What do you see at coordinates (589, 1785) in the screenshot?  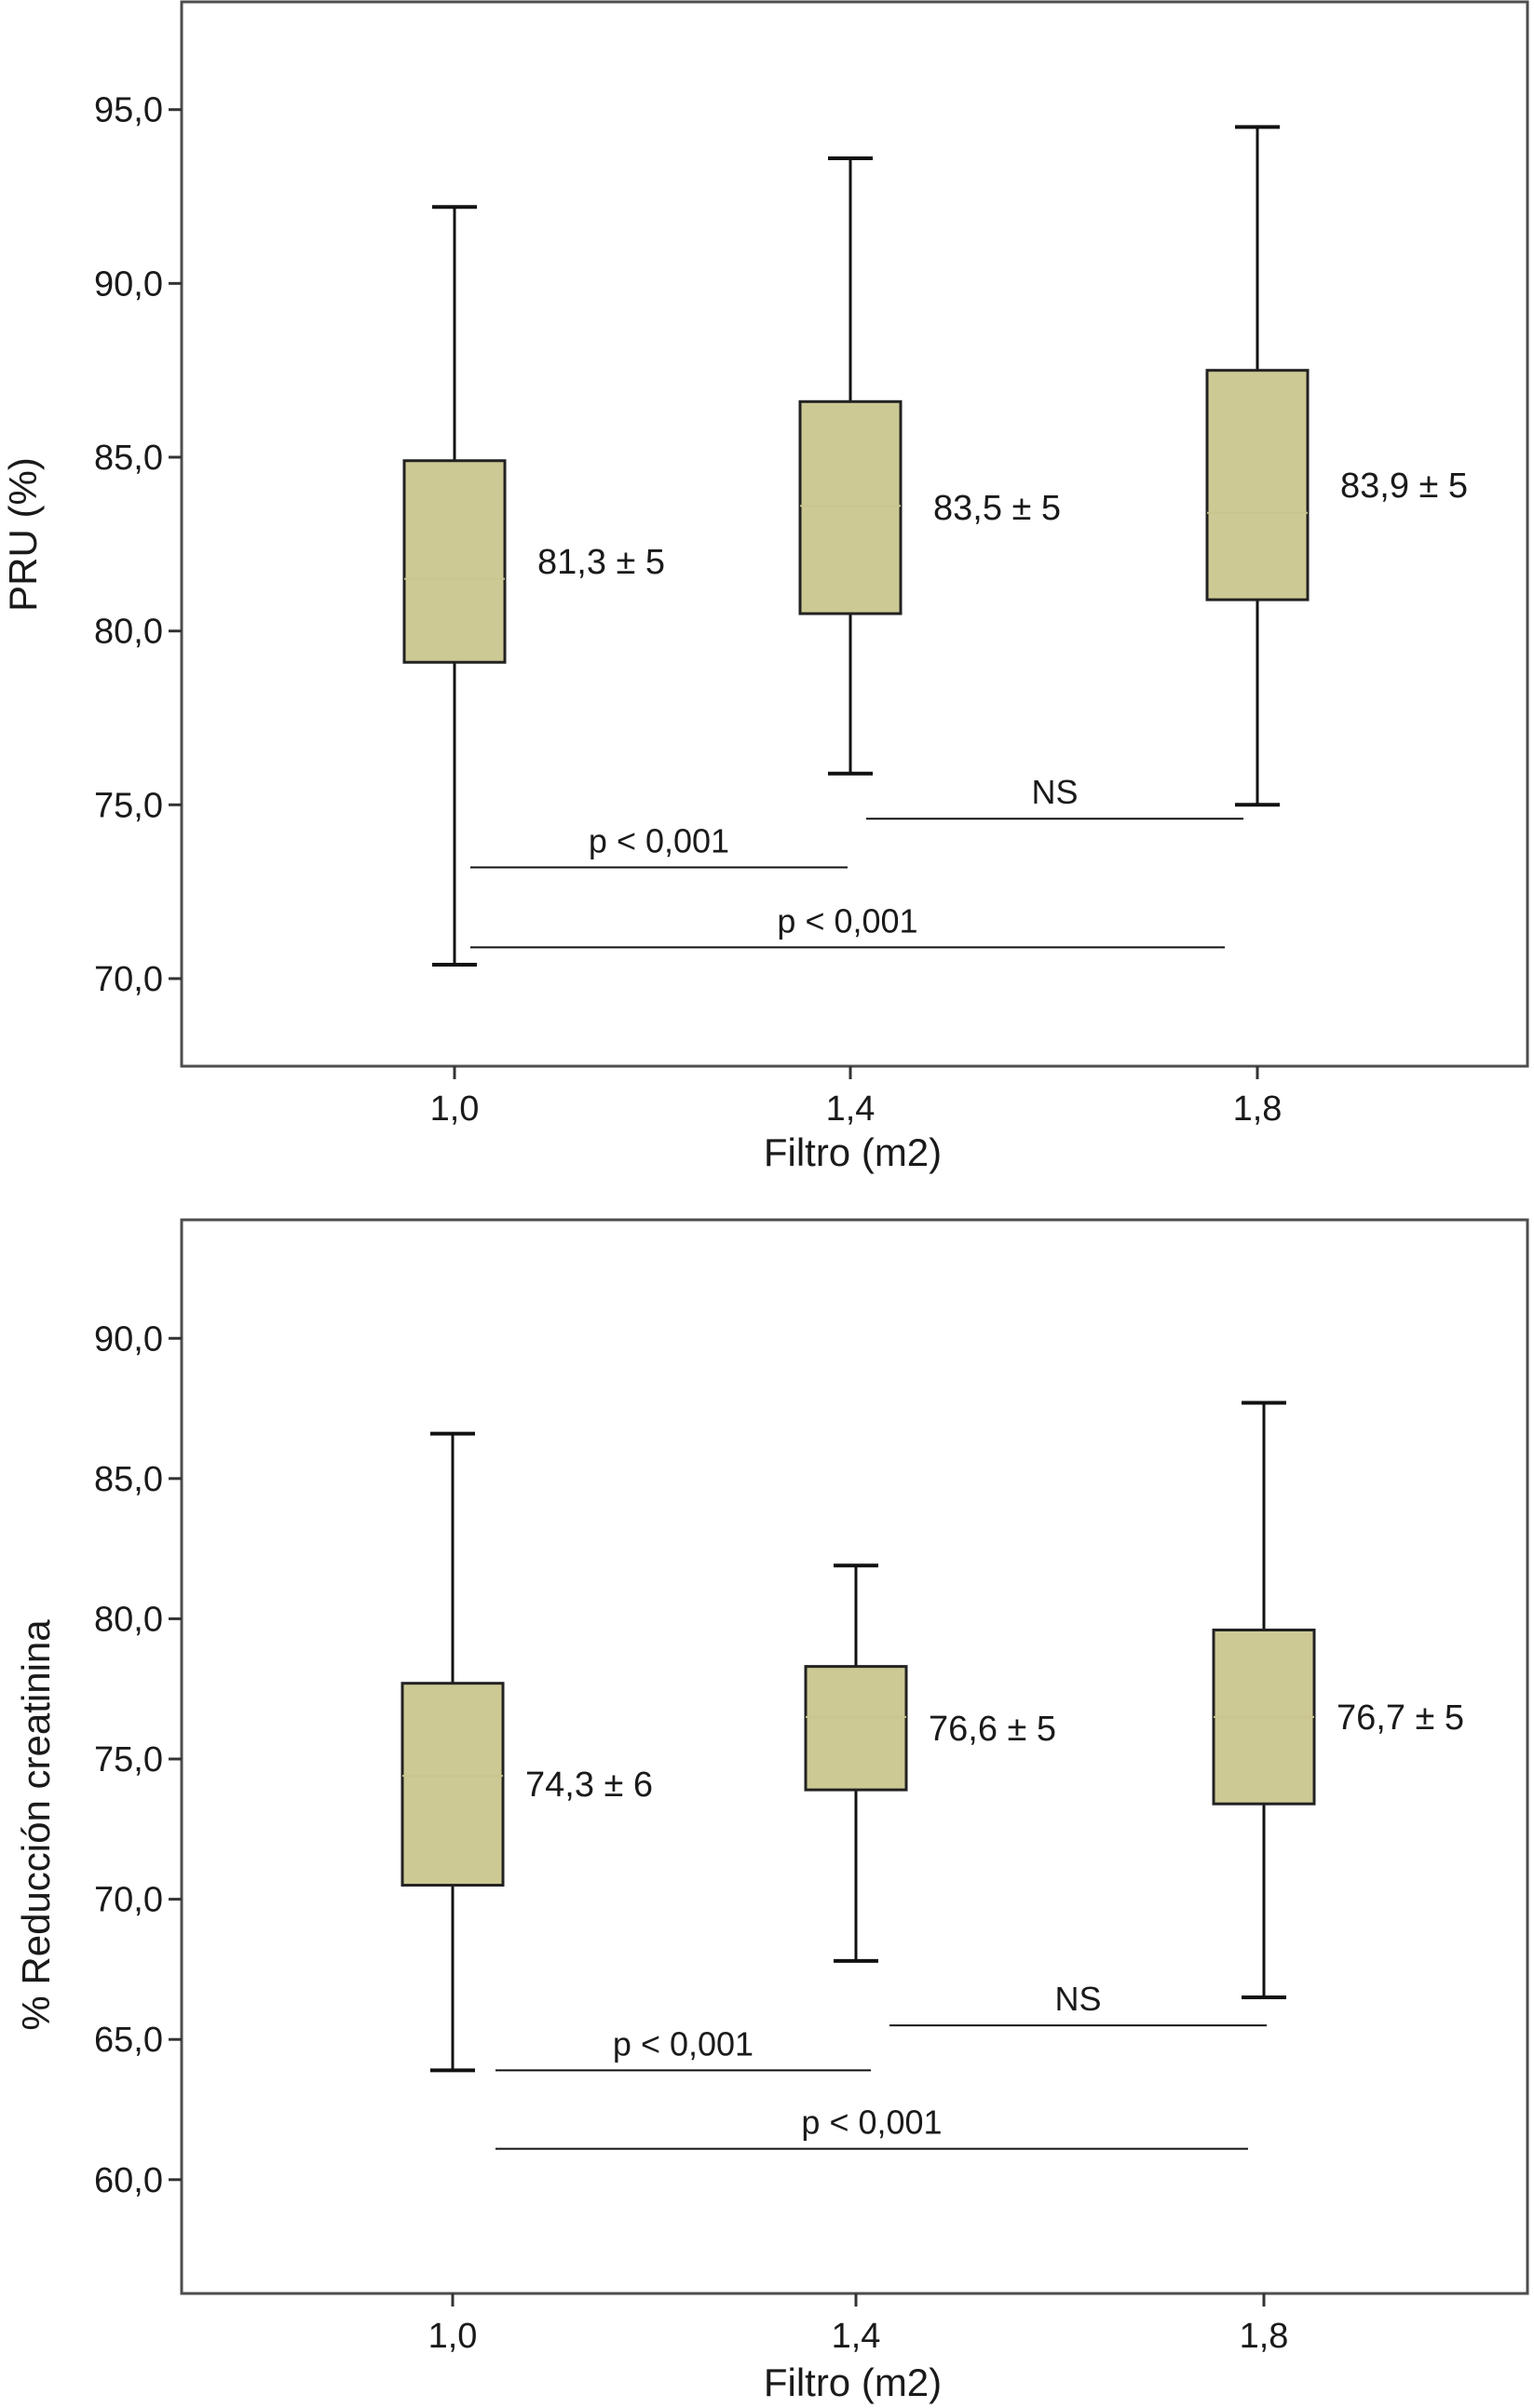 I see `mean-sd-label: 74,3 ± 6` at bounding box center [589, 1785].